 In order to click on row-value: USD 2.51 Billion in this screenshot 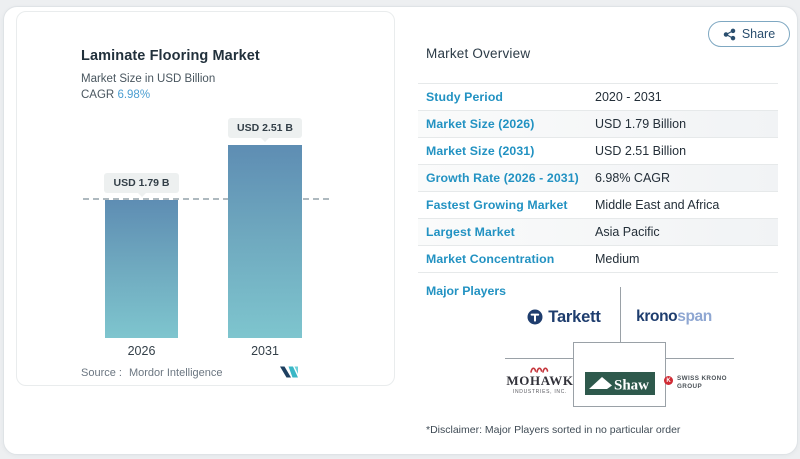, I will do `click(641, 151)`.